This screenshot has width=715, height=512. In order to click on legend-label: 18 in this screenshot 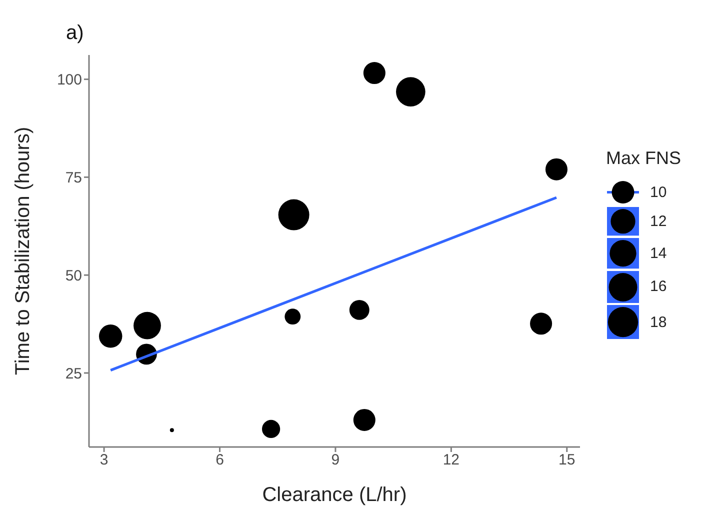, I will do `click(658, 322)`.